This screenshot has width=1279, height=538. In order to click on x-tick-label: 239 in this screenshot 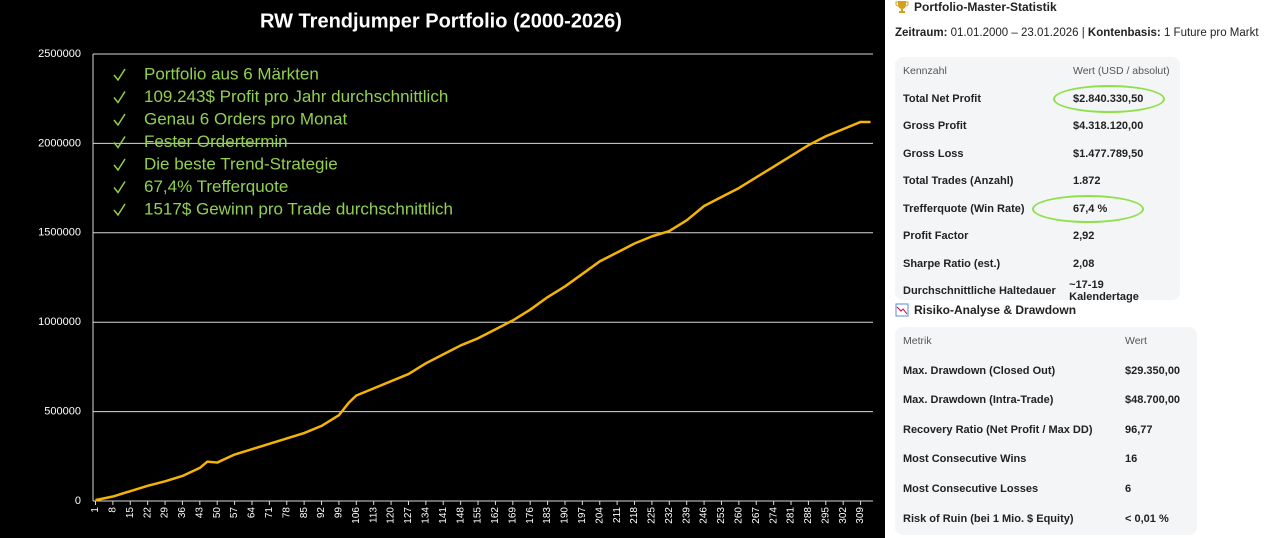, I will do `click(686, 515)`.